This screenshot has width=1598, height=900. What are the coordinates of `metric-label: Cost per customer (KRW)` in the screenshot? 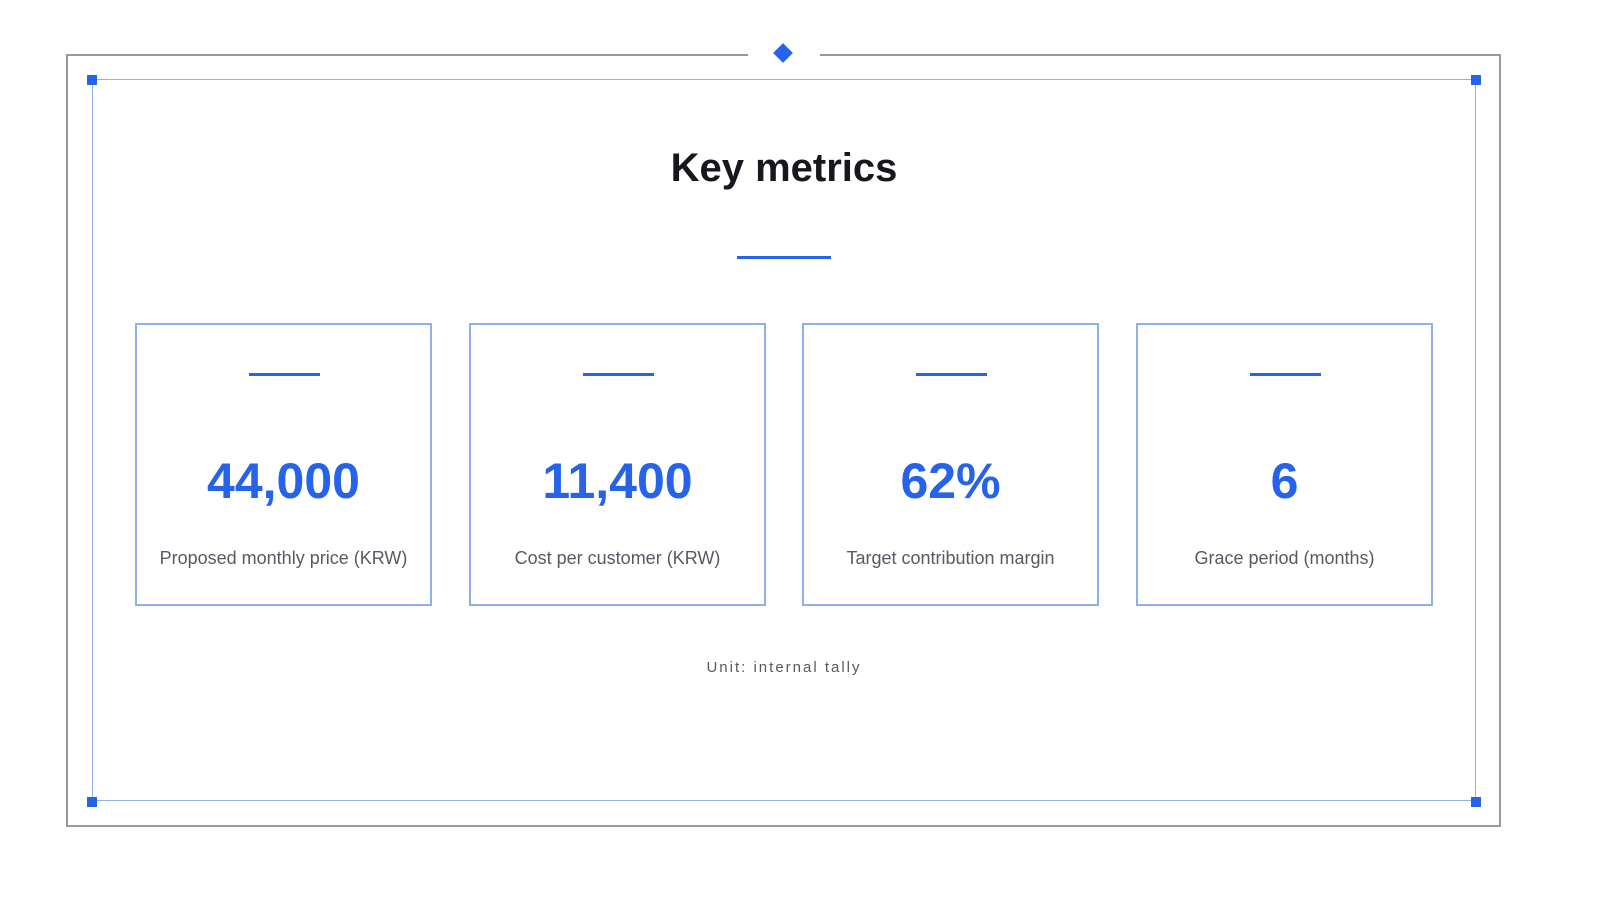 It's located at (617, 558).